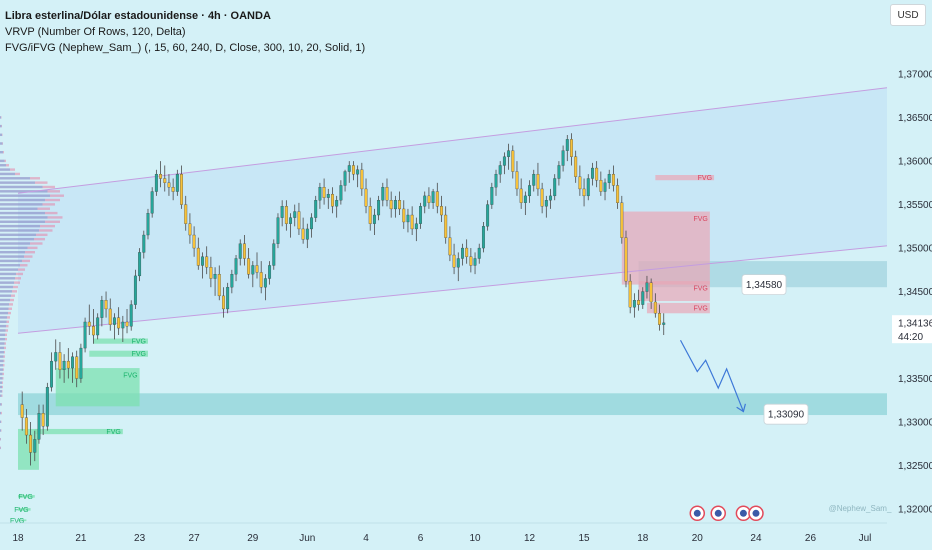  Describe the element at coordinates (421, 538) in the screenshot. I see `time-tick-label: 6` at that location.